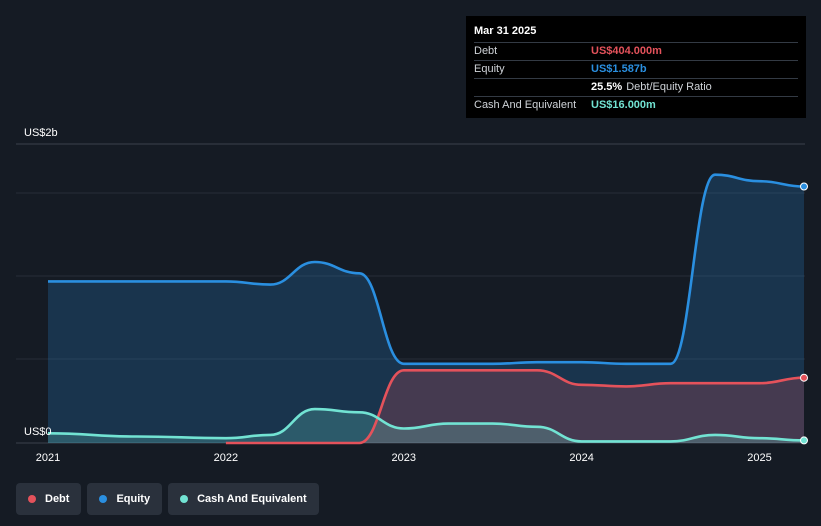 The width and height of the screenshot is (821, 526). I want to click on tooltip-date: Mar 31 2025, so click(505, 31).